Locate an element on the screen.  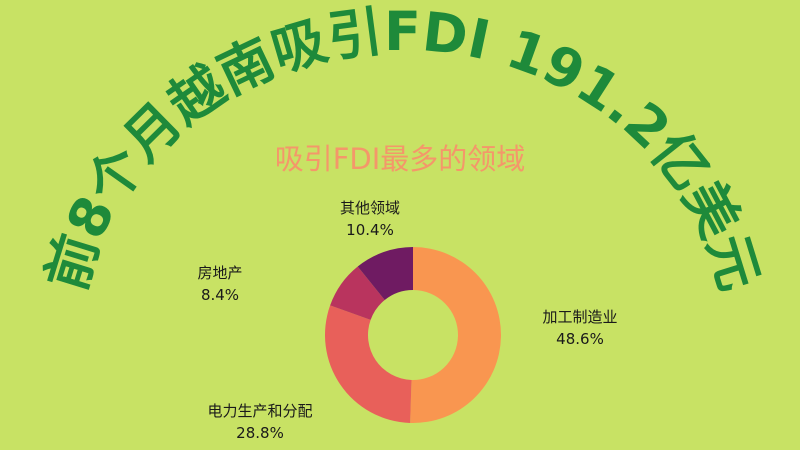
chart-subtitle: 吸引FDI最多的领域 is located at coordinates (400, 159).